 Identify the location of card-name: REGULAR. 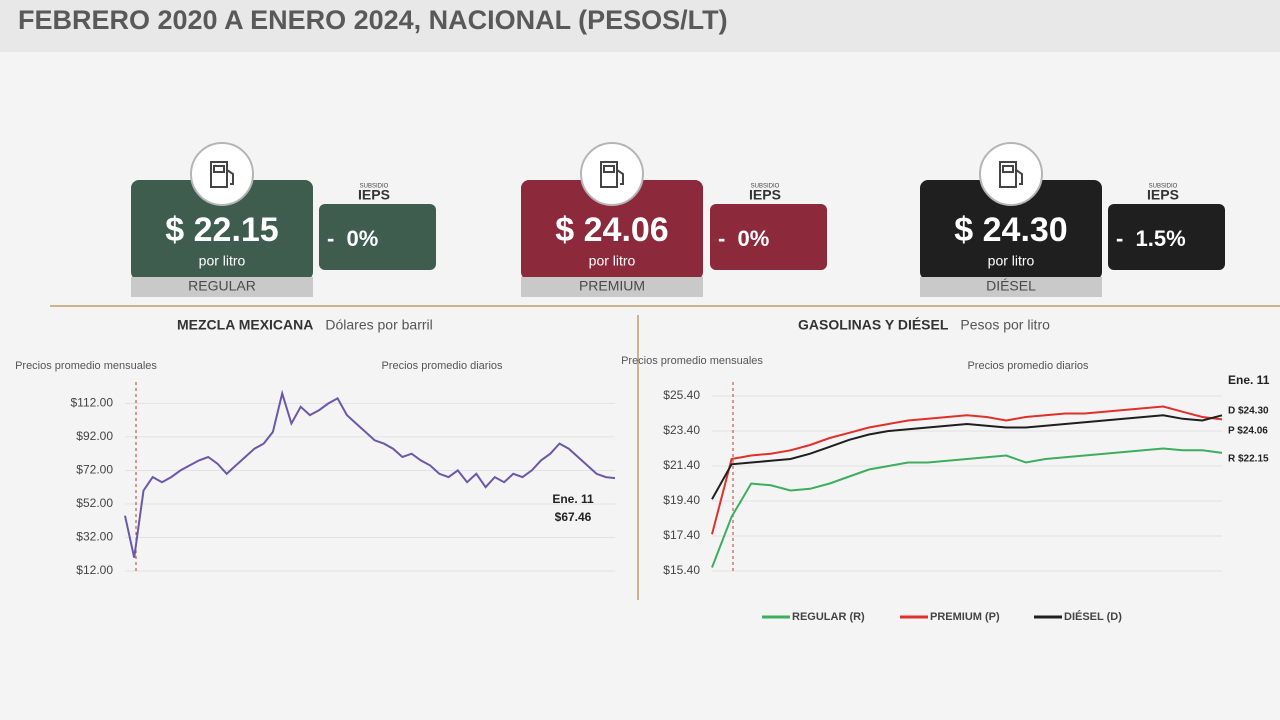
(222, 286).